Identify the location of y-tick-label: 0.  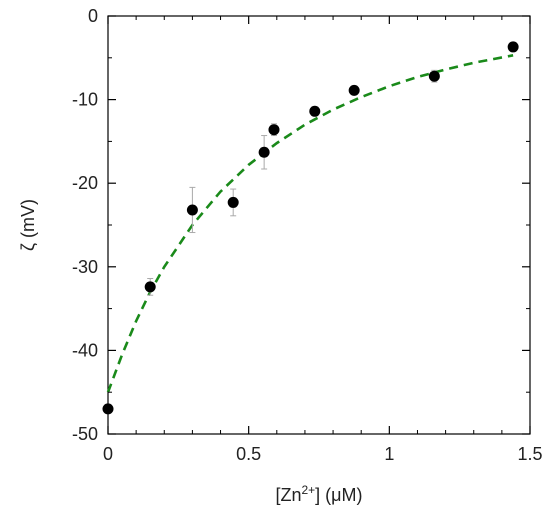
(93, 16).